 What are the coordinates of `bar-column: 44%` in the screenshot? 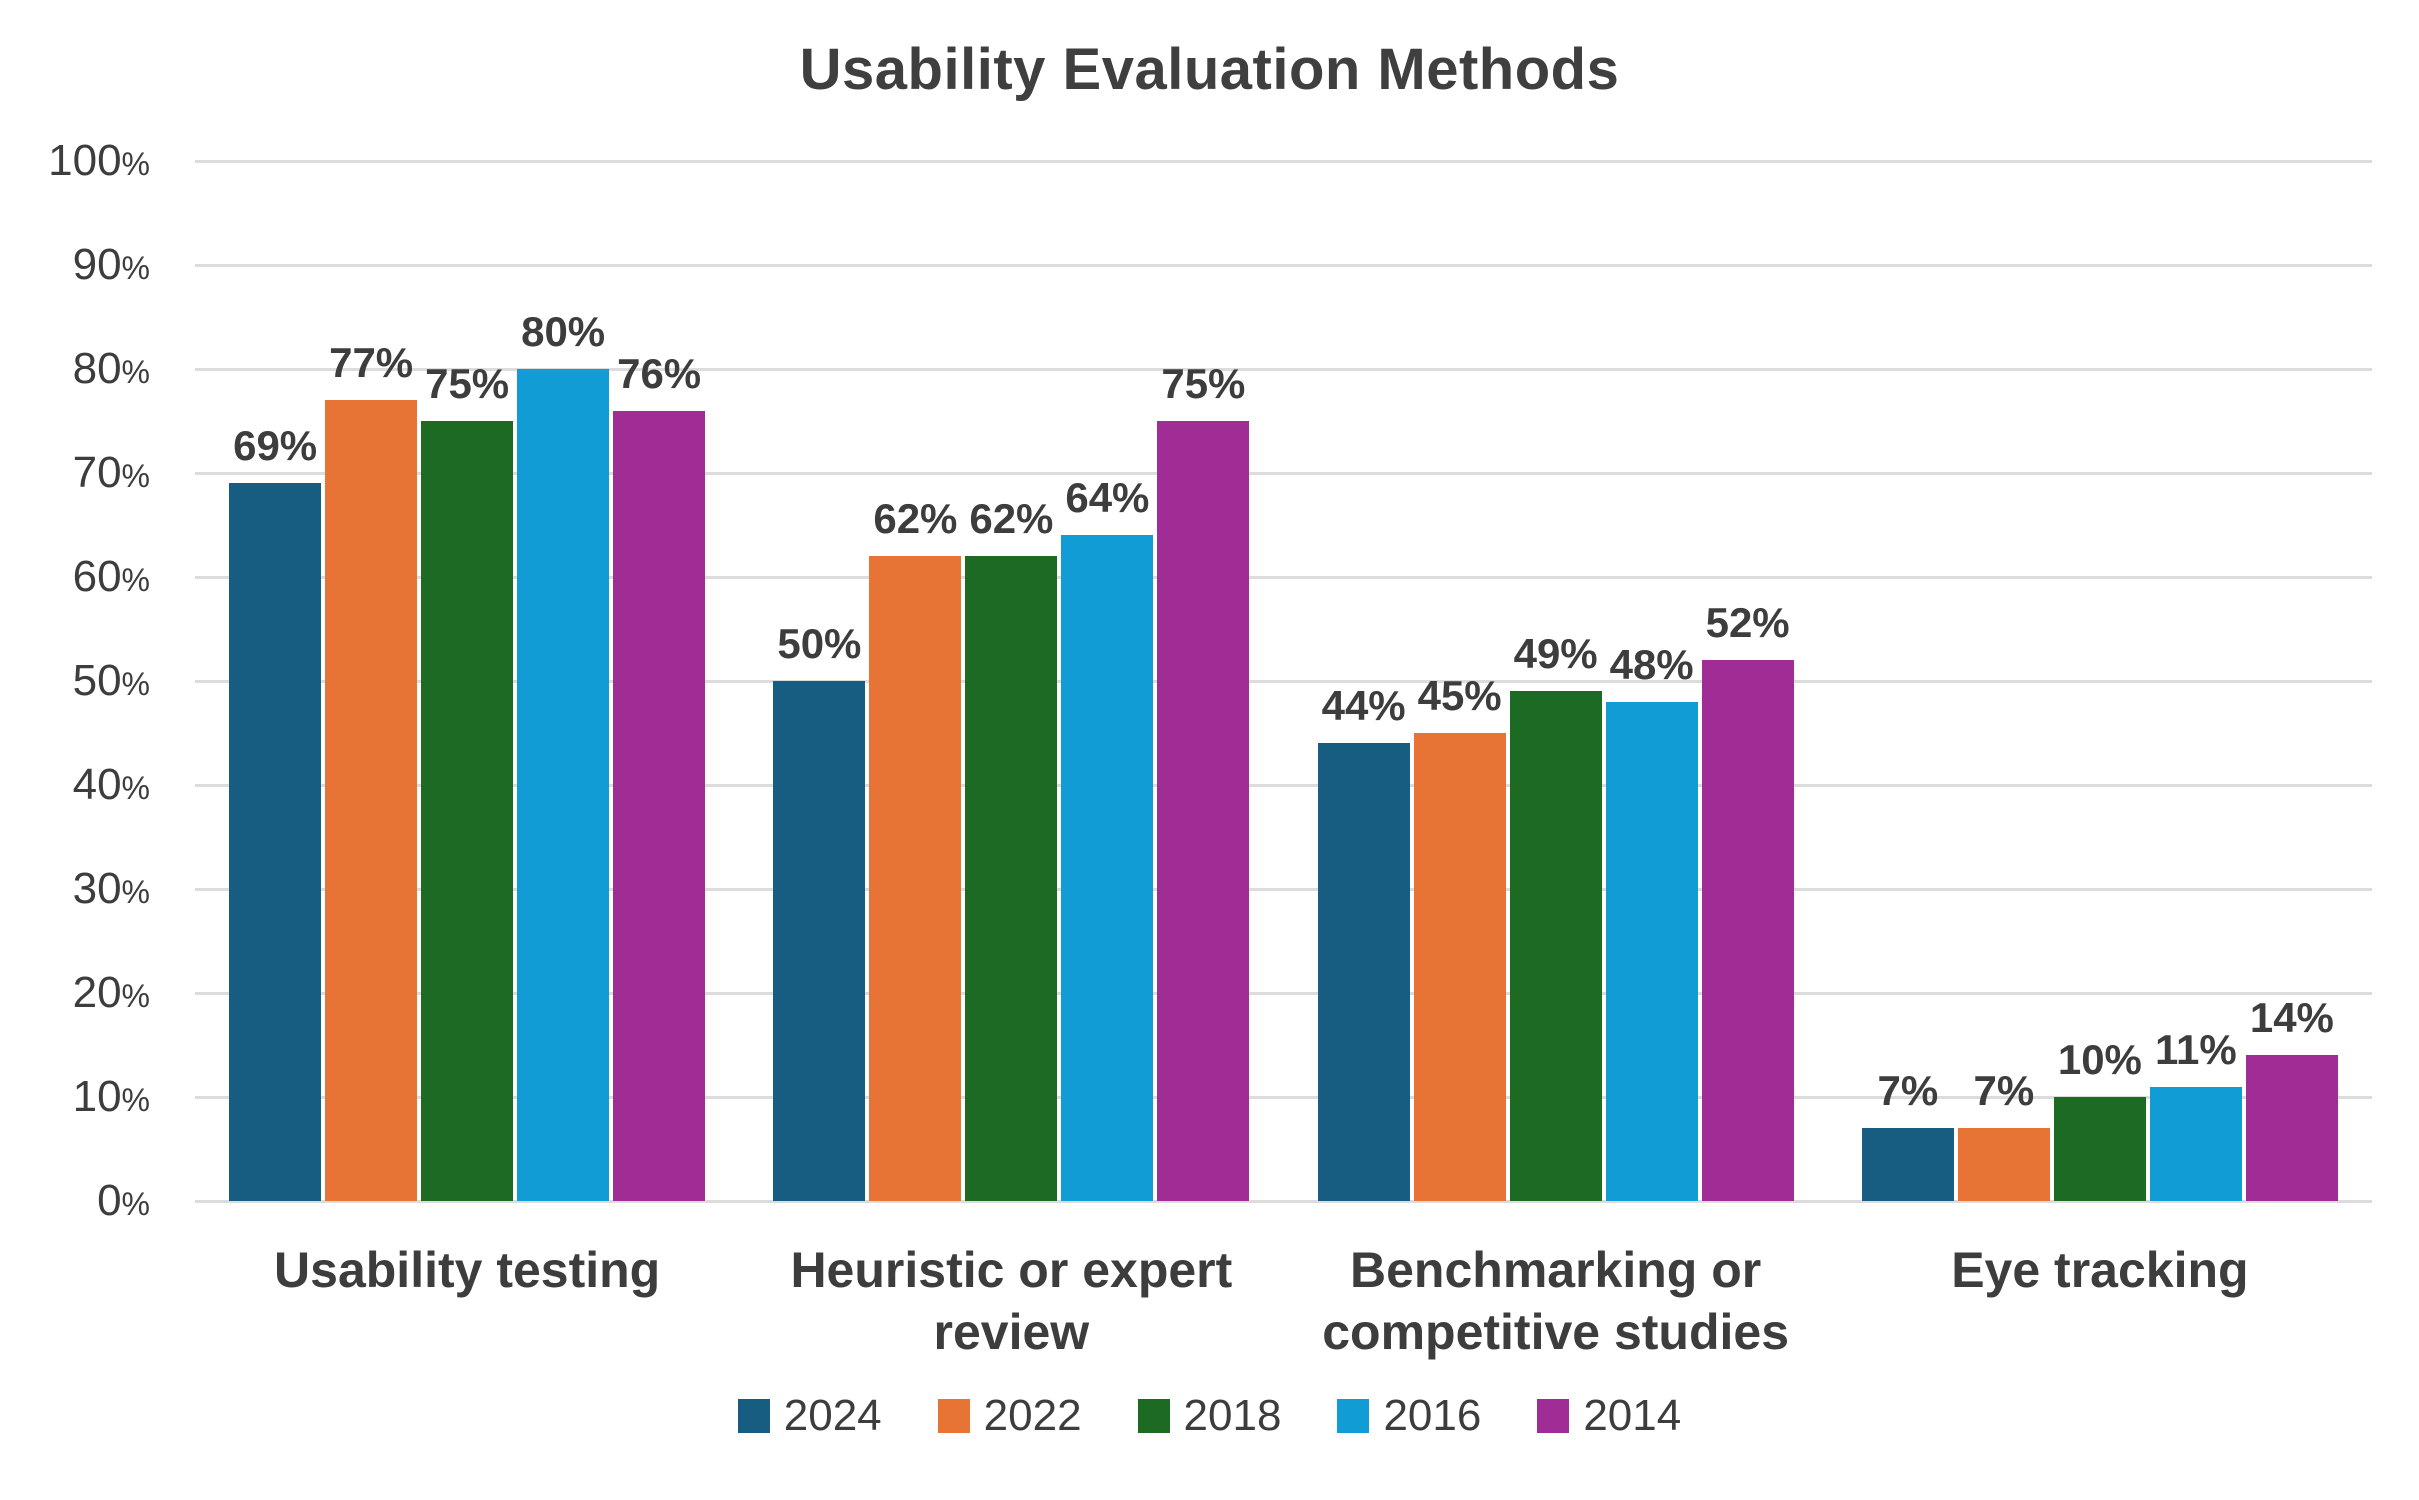 It's located at (1363, 681).